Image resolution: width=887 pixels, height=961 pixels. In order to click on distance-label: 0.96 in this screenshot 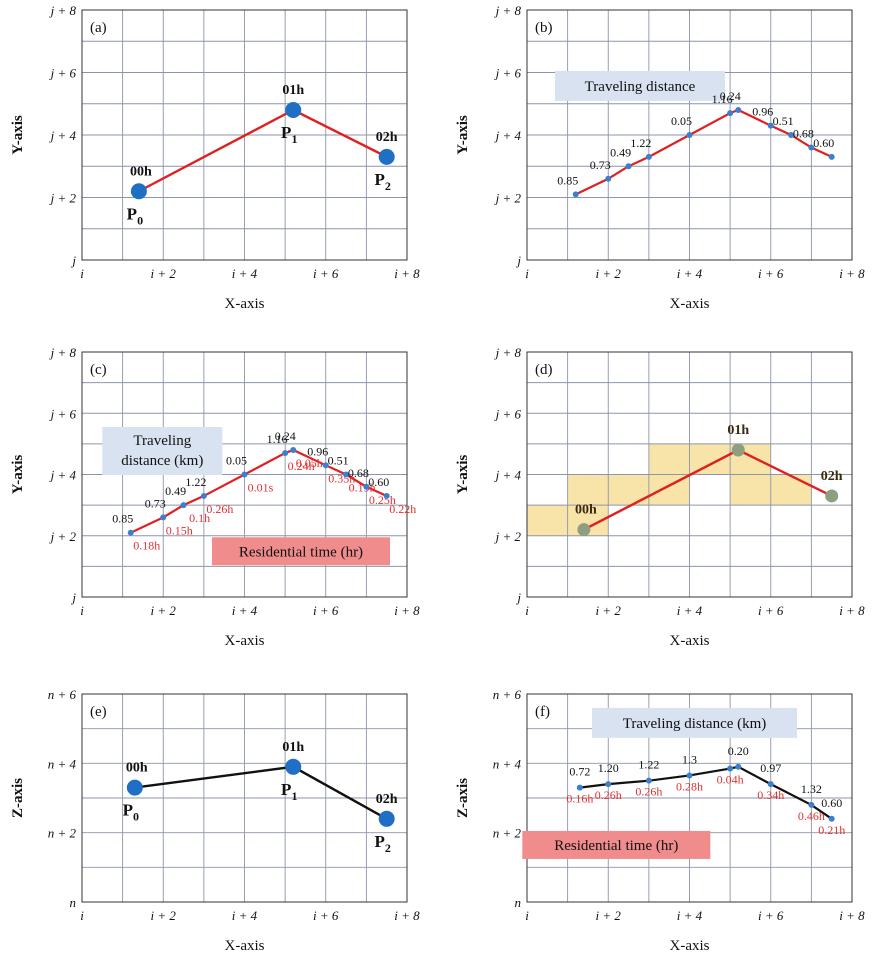, I will do `click(762, 112)`.